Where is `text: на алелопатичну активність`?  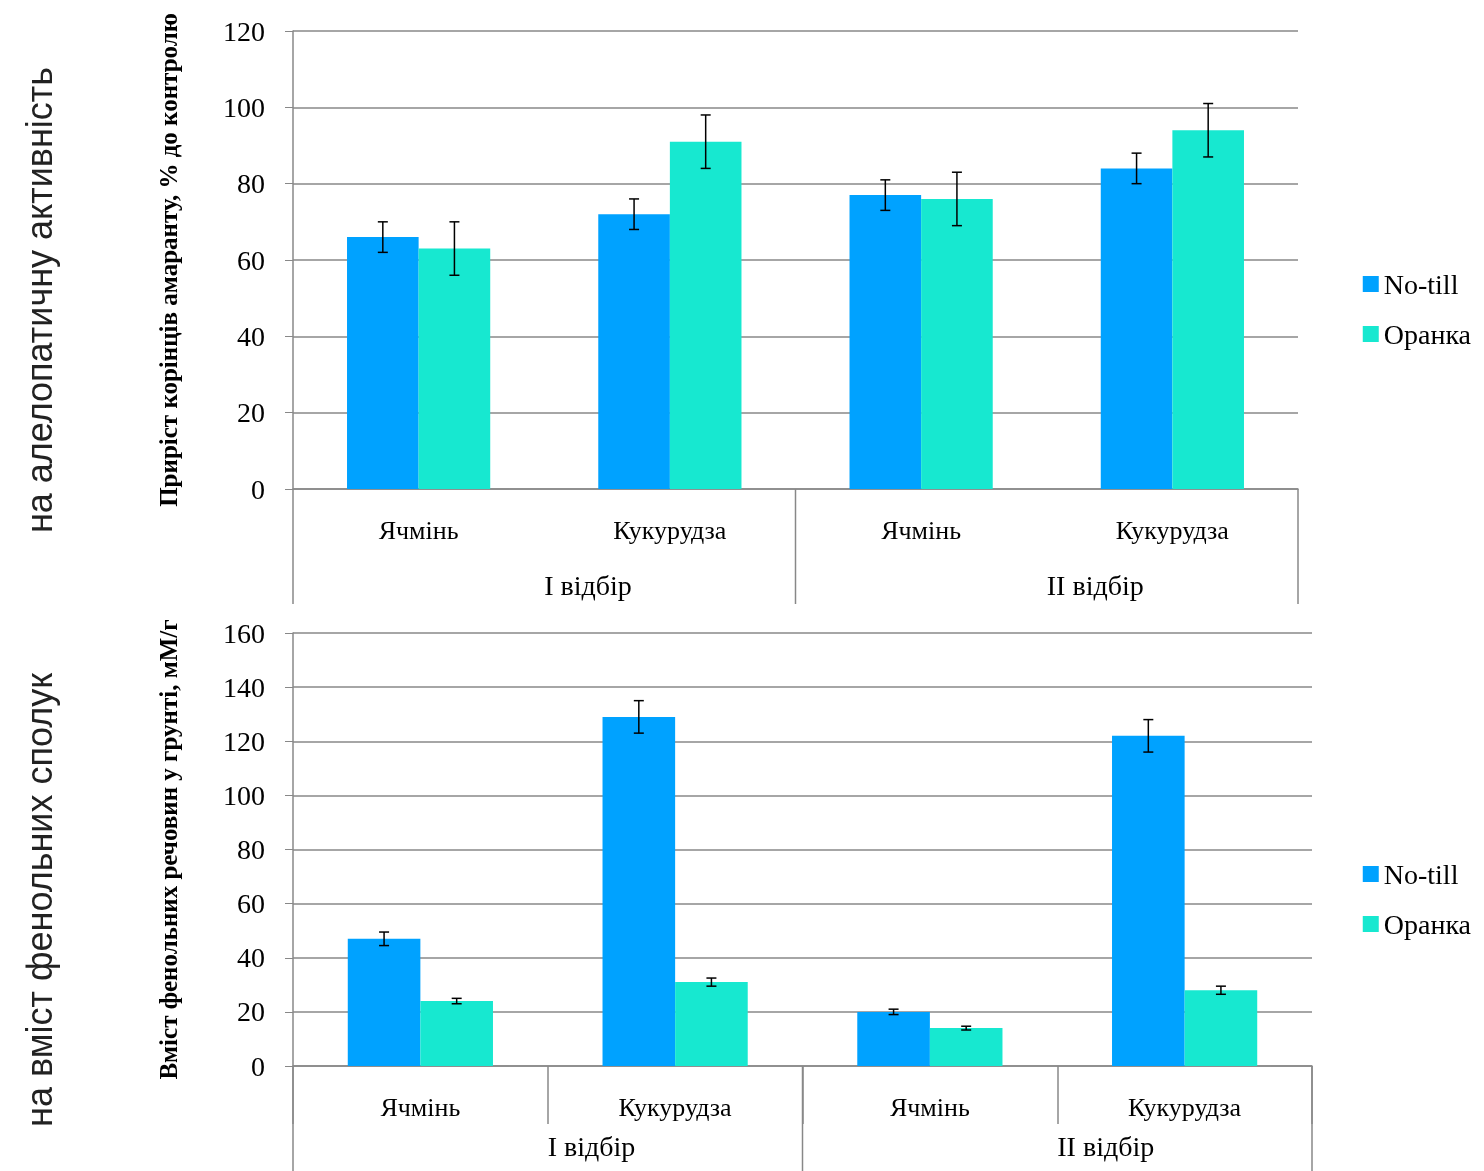 text: на алелопатичну активність is located at coordinates (40, 300).